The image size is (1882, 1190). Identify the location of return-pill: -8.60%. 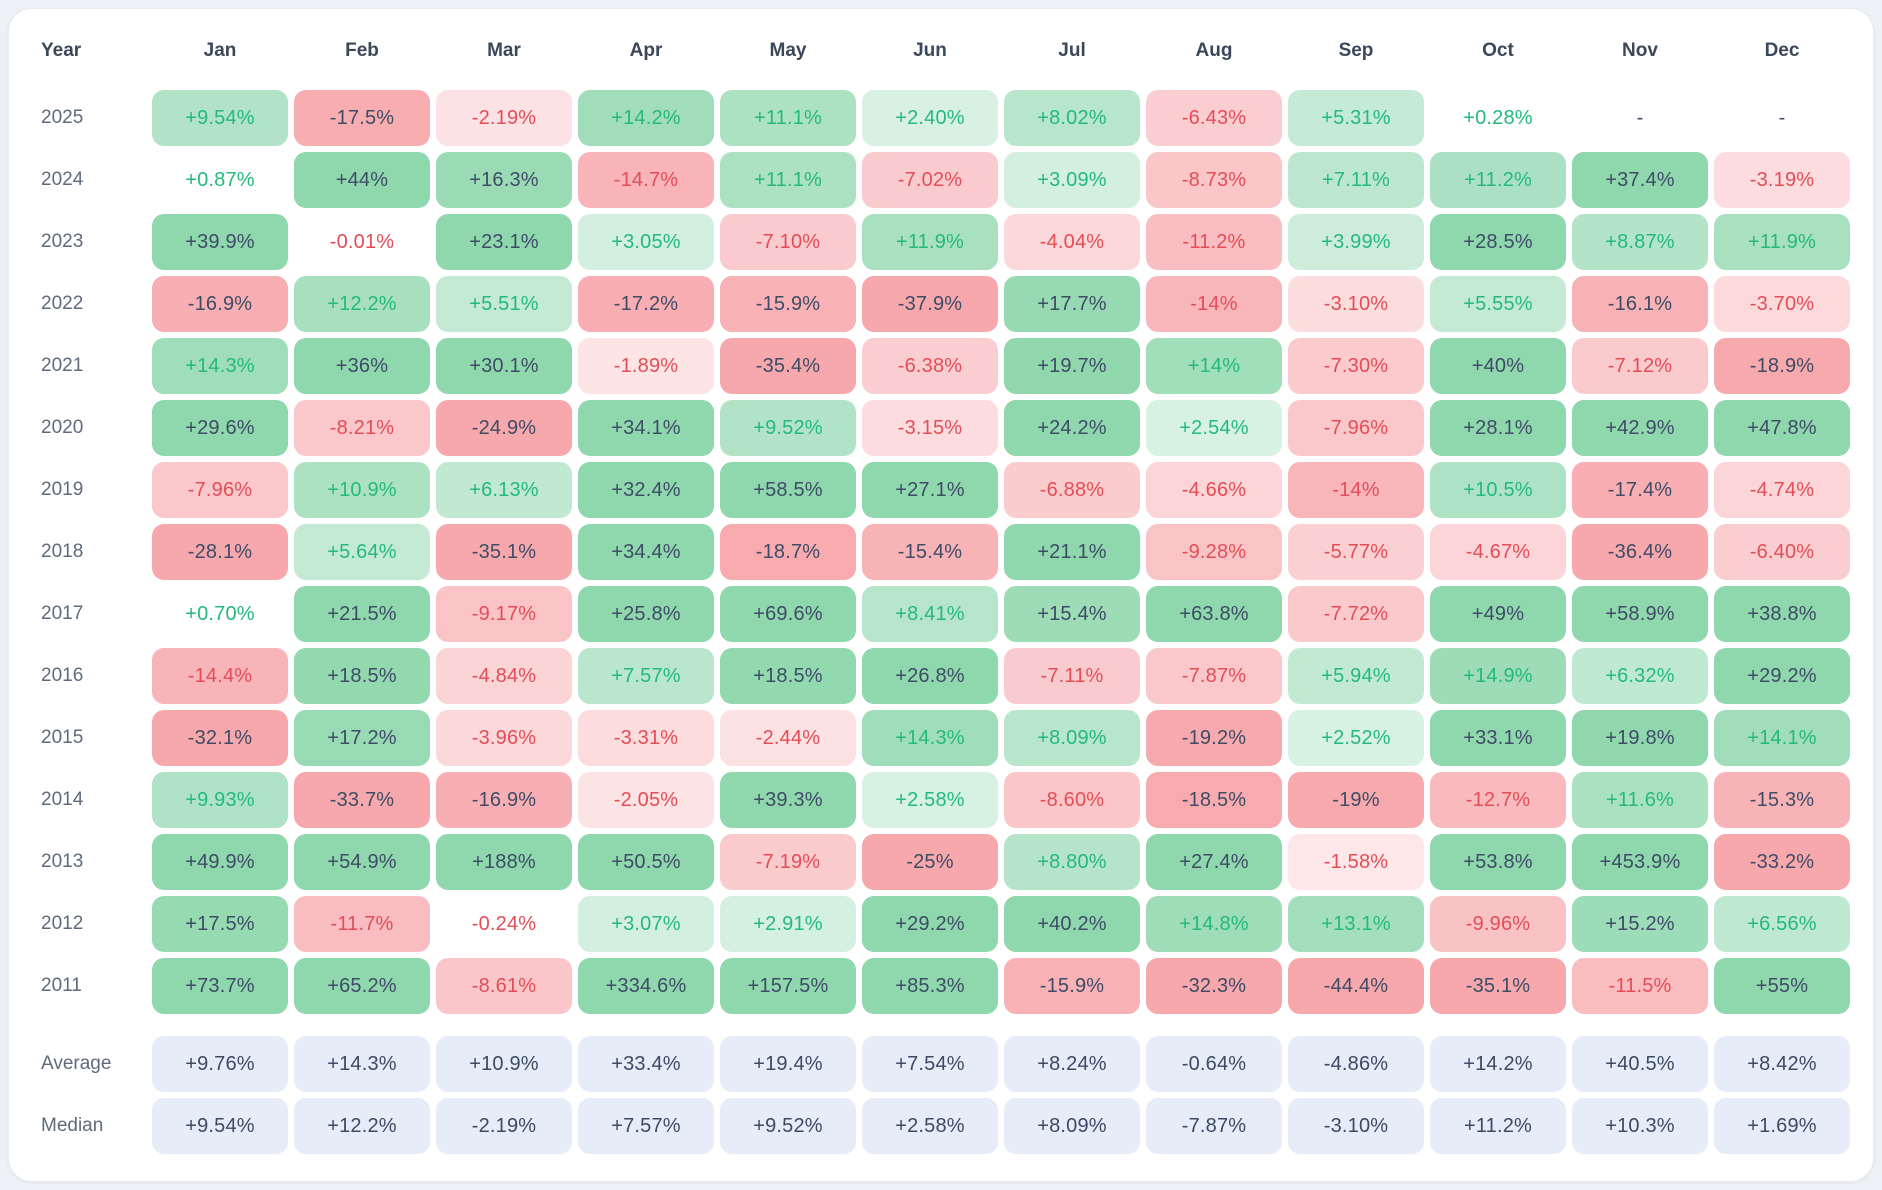
(1072, 800).